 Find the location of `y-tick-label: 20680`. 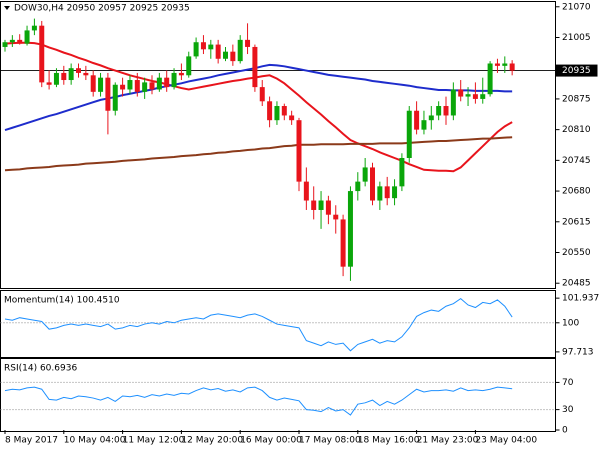

y-tick-label: 20680 is located at coordinates (576, 192).